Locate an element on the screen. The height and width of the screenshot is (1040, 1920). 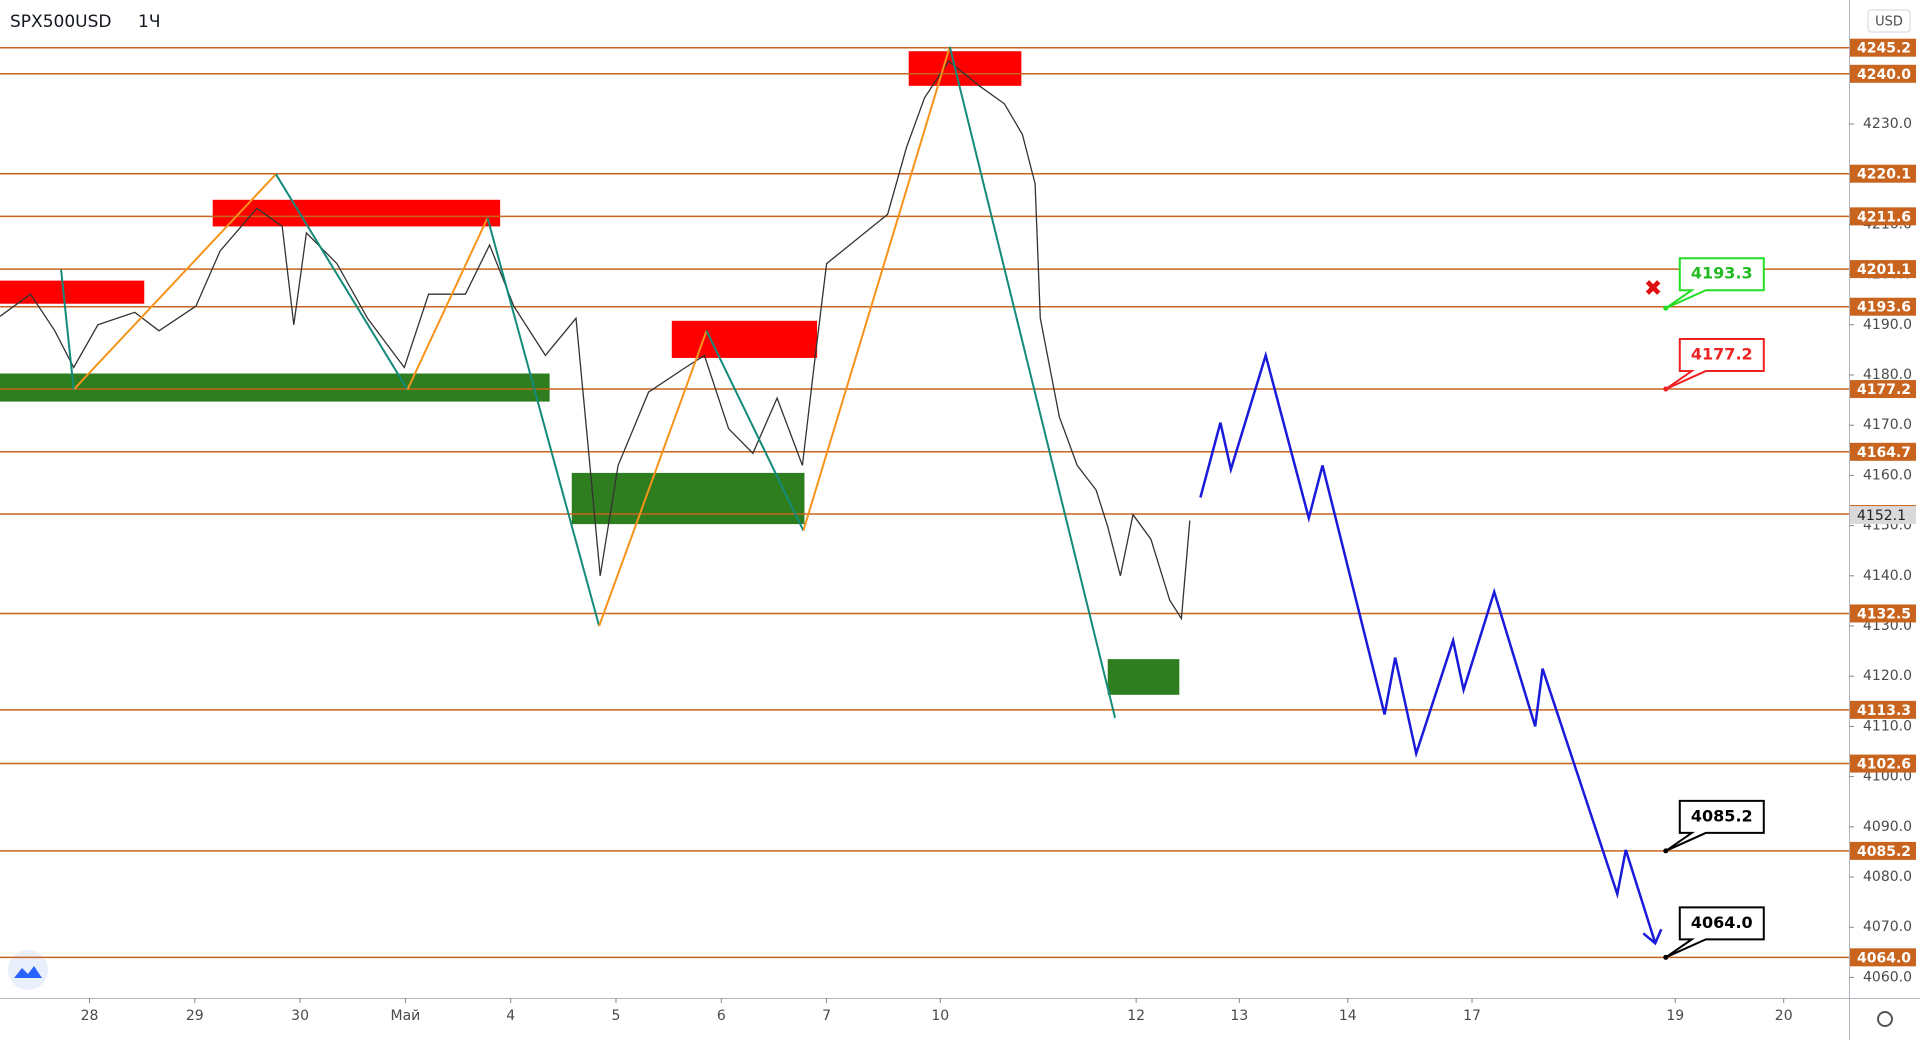
callout-label: 4193.3 is located at coordinates (1722, 273).